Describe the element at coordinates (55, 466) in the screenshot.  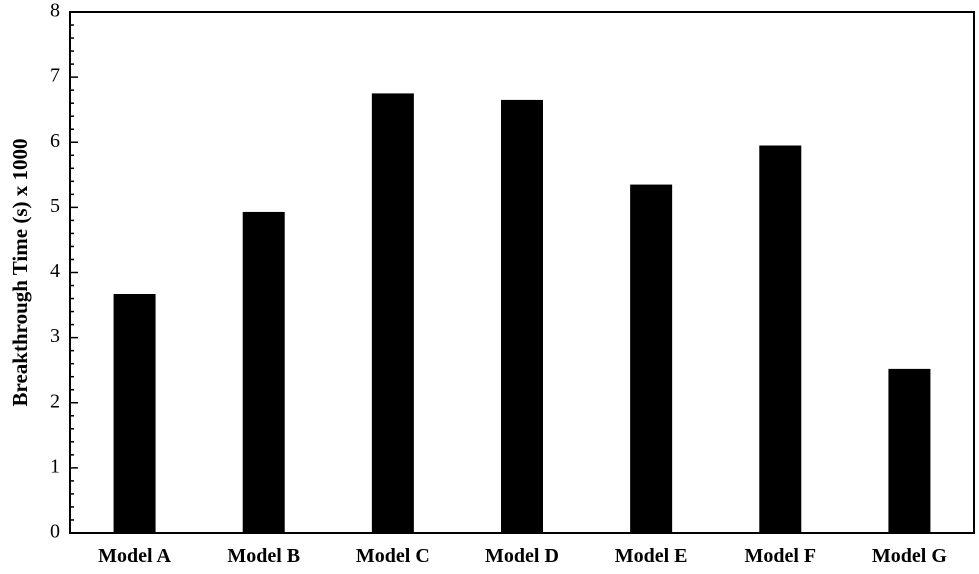
I see `y-tick-label: 1` at that location.